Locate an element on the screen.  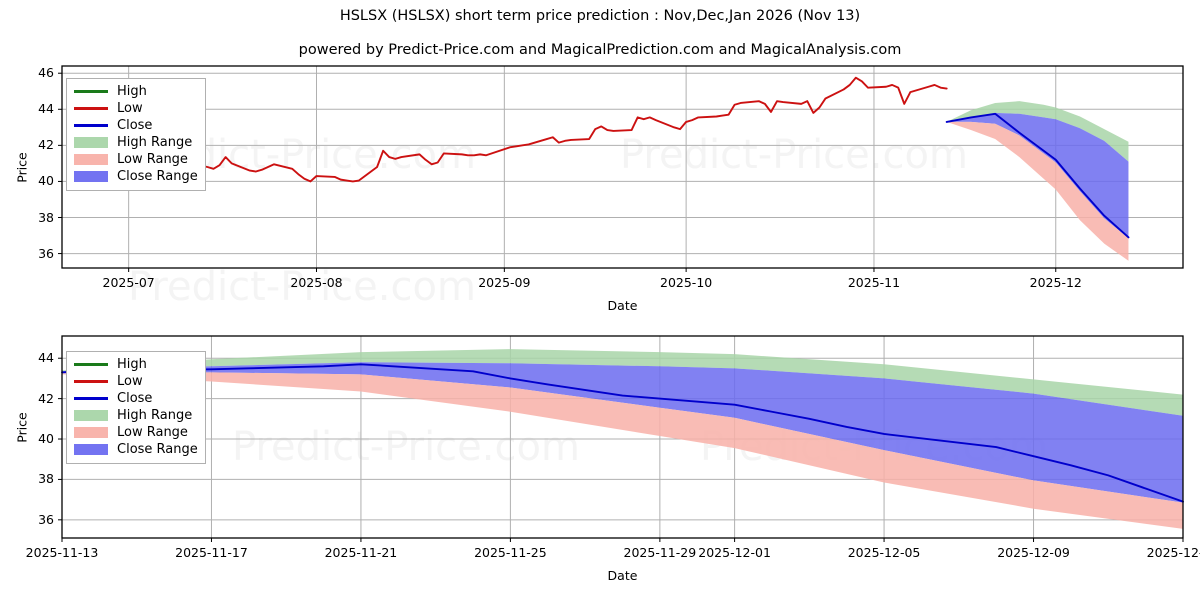
x-tick-label: 2025-11-17 is located at coordinates (211, 552).